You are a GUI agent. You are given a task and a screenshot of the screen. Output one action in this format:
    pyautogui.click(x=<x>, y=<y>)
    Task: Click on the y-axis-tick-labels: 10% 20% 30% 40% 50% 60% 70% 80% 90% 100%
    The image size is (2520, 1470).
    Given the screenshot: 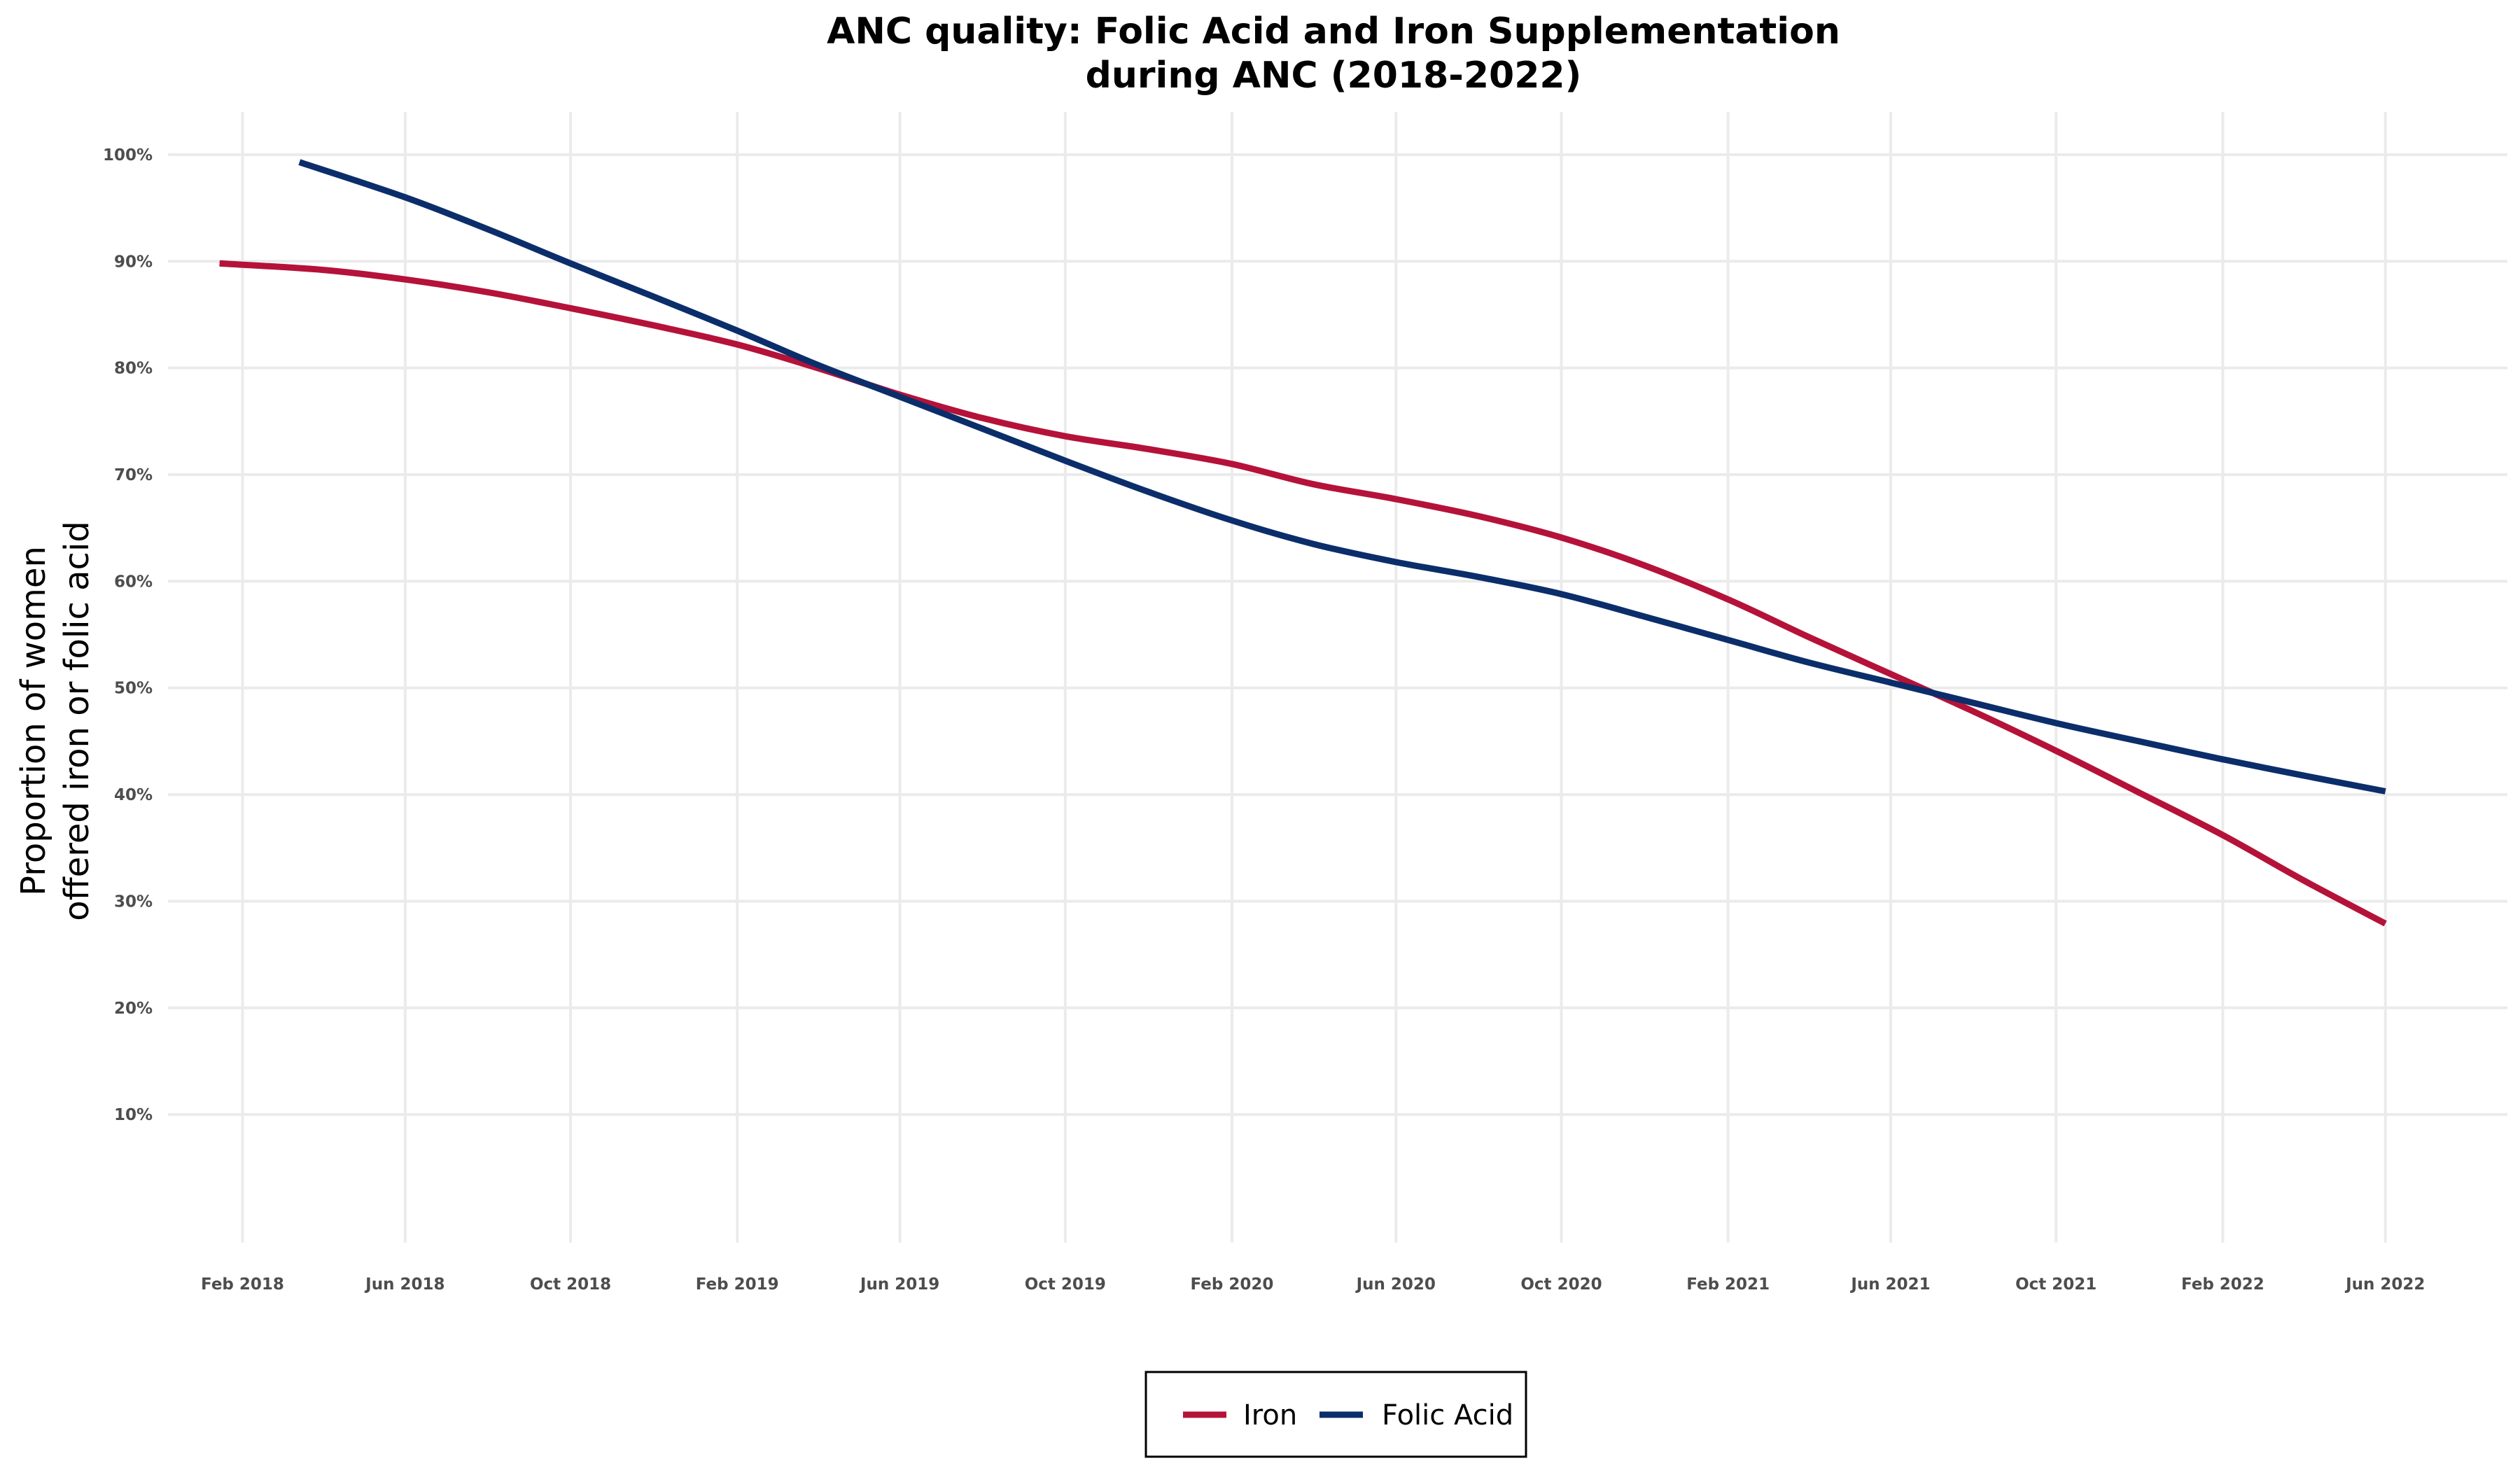 What is the action you would take?
    pyautogui.click(x=128, y=635)
    